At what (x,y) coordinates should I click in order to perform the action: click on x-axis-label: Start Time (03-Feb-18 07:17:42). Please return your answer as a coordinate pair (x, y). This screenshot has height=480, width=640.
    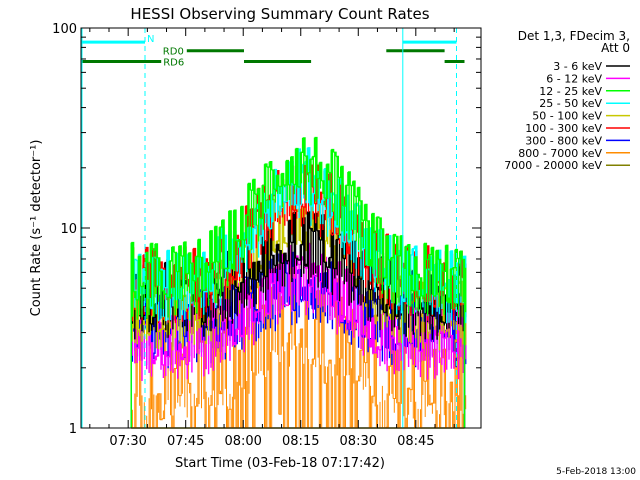
    Looking at the image, I should click on (280, 463).